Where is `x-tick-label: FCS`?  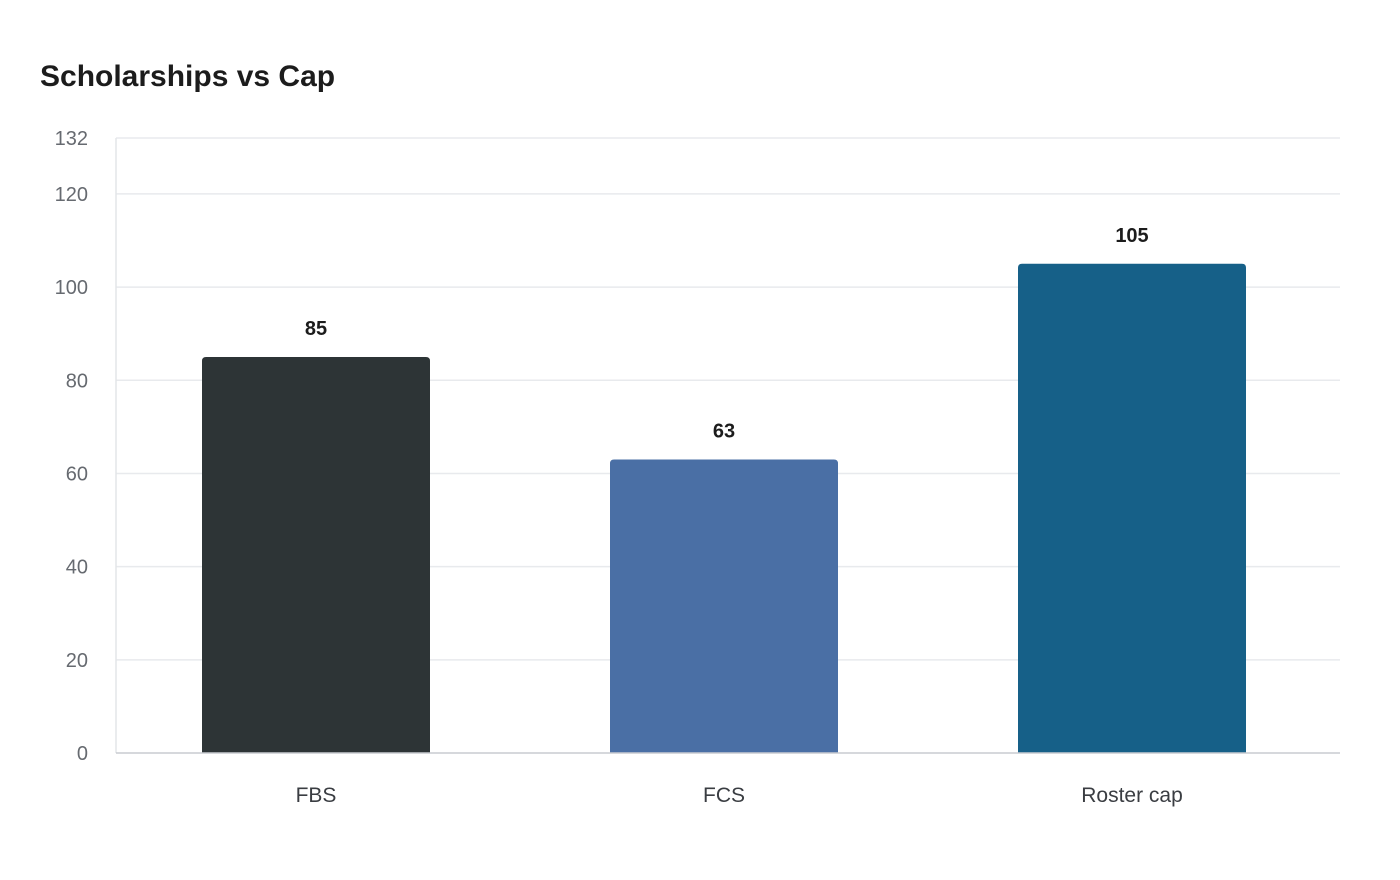
x-tick-label: FCS is located at coordinates (724, 795).